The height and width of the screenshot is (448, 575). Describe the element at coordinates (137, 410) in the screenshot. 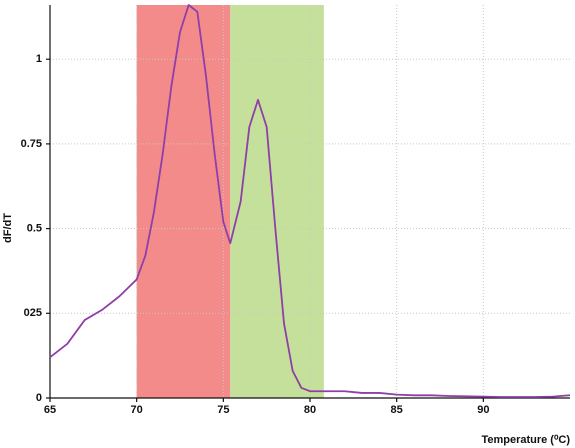

I see `x-tick-label: 70` at that location.